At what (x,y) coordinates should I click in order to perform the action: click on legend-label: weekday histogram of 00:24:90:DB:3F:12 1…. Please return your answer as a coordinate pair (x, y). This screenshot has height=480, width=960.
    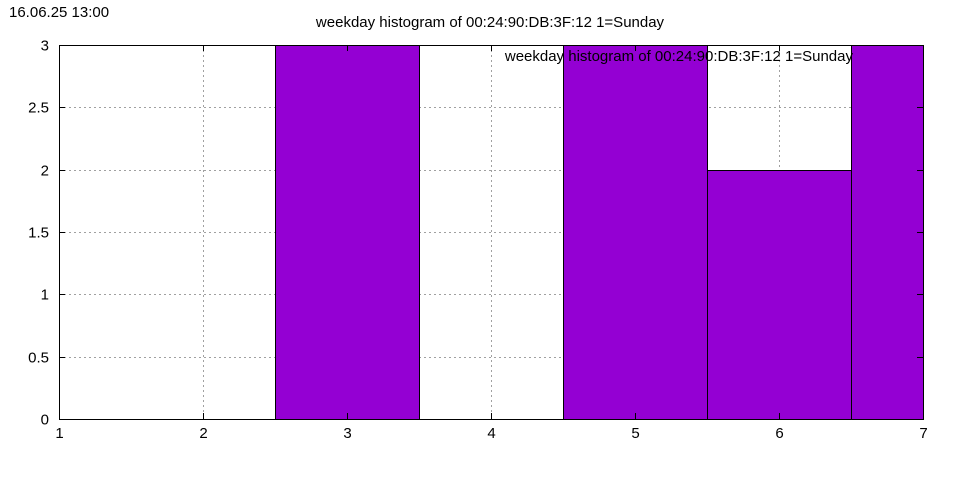
    Looking at the image, I should click on (679, 56).